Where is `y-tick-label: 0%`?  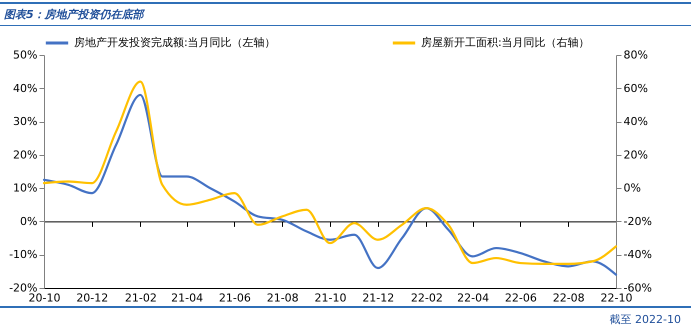
y-tick-label: 0% is located at coordinates (29, 221).